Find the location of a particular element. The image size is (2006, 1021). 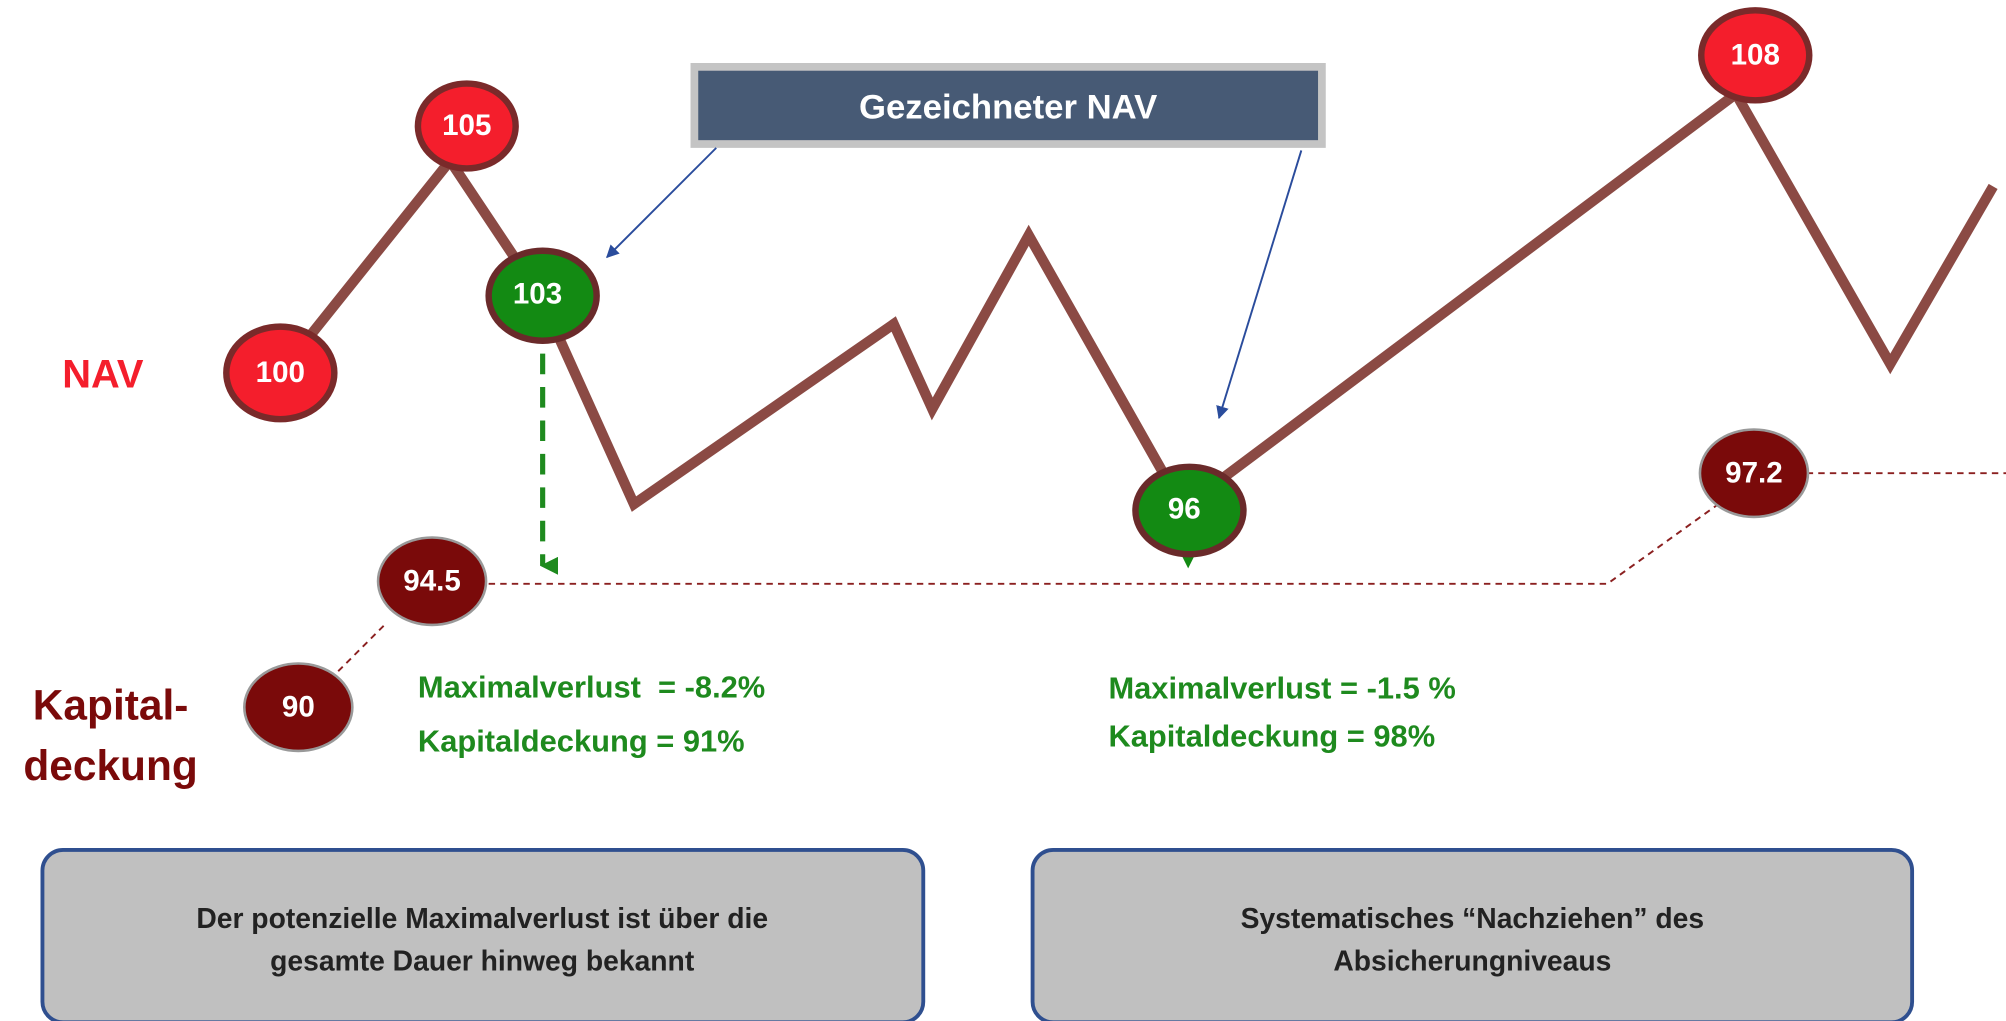

nav-label: NAV is located at coordinates (103, 374).